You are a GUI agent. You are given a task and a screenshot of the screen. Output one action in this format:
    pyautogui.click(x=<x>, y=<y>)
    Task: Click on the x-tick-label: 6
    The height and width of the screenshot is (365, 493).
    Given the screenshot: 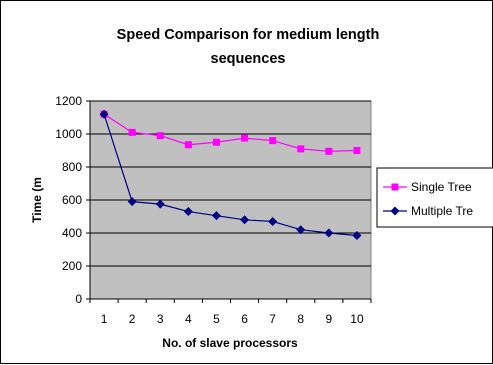 What is the action you would take?
    pyautogui.click(x=244, y=319)
    